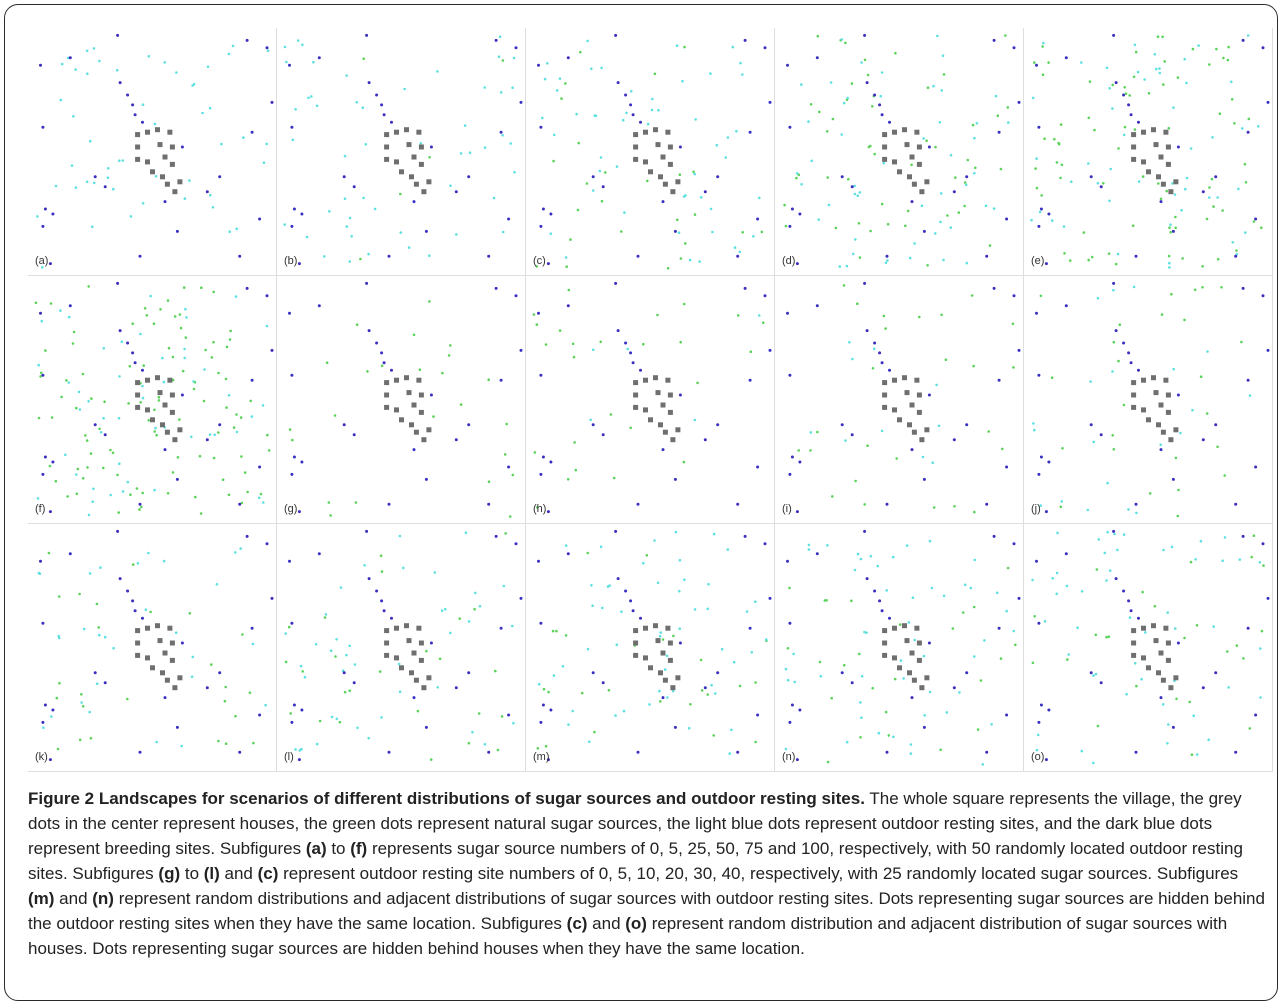 The image size is (1282, 1005). I want to click on landscape-panel: (n), so click(899, 648).